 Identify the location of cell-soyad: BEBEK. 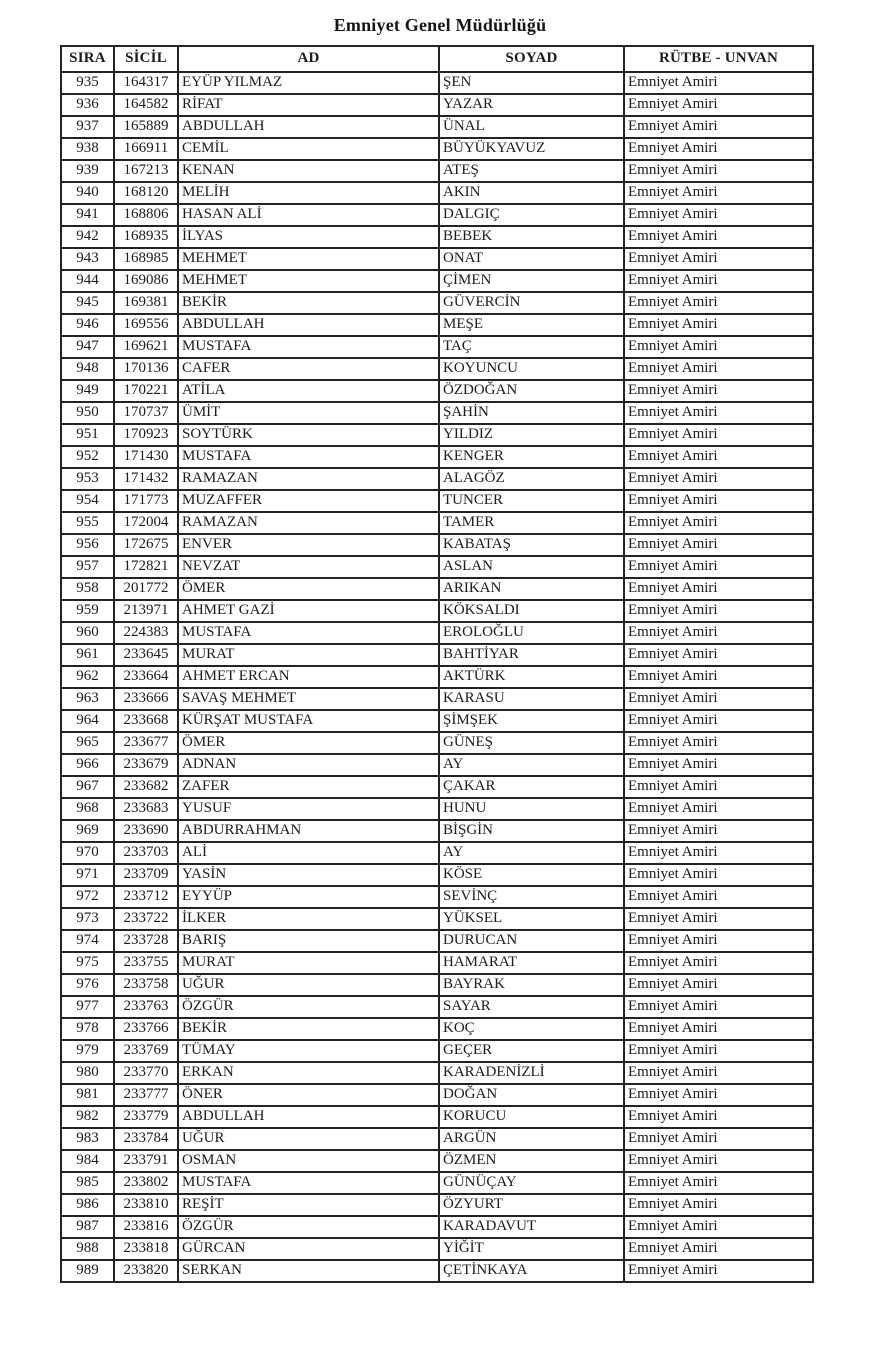
(531, 237).